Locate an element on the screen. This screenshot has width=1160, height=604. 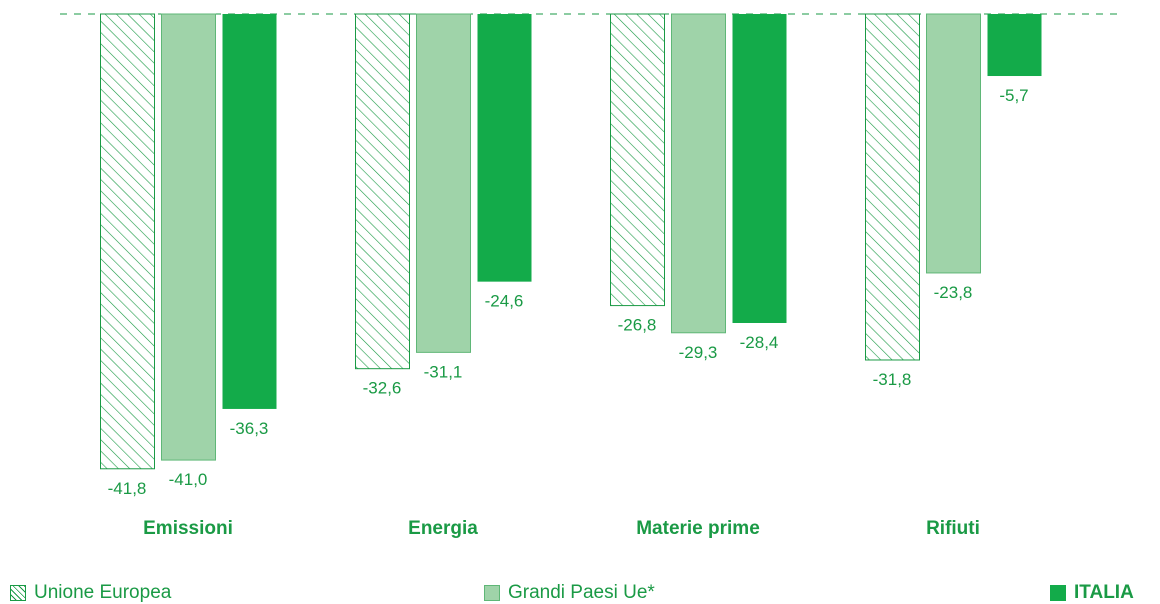
bar-energia-grandi-paesi-ue is located at coordinates (443, 183).